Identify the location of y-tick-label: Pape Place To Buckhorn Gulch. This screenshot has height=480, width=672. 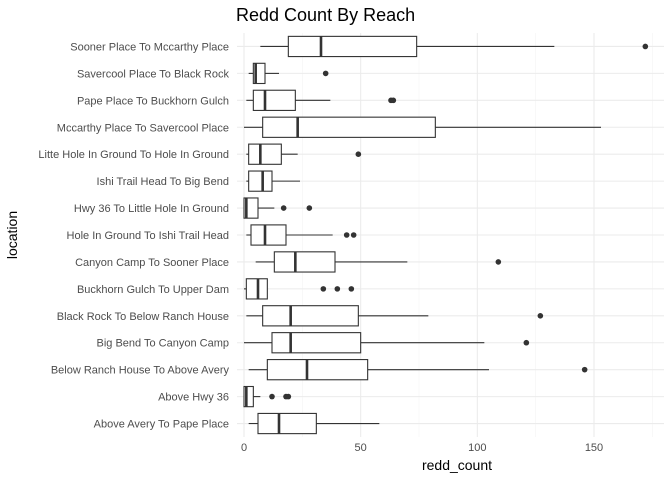
(153, 101).